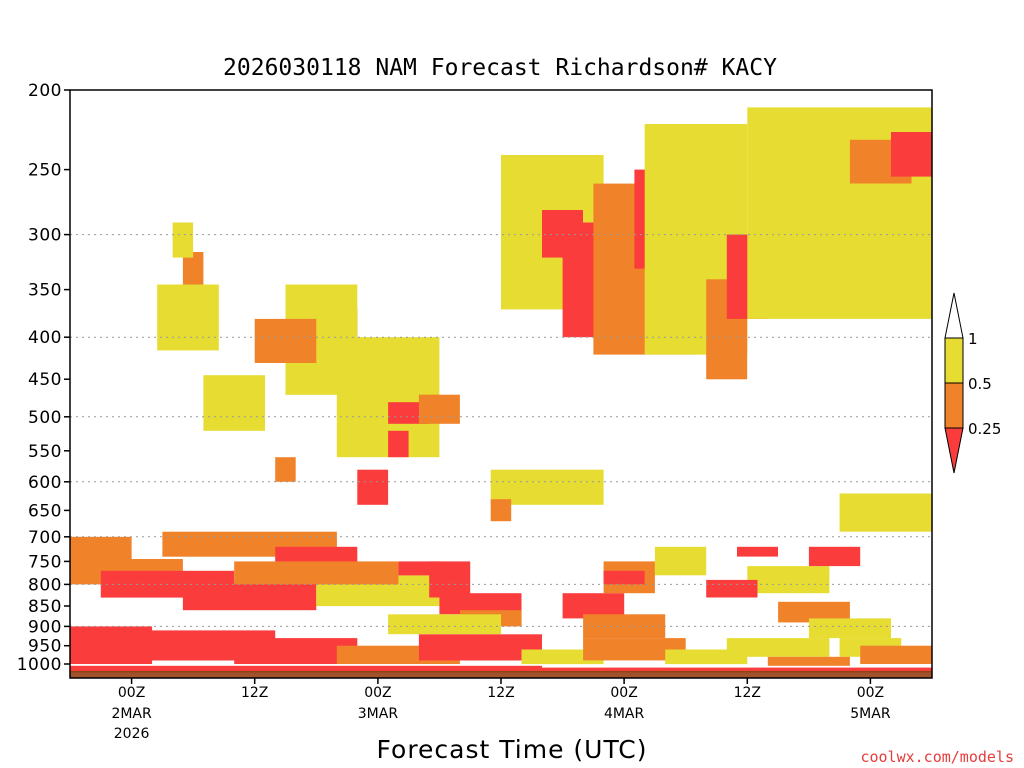 The height and width of the screenshot is (768, 1024). What do you see at coordinates (954, 315) in the screenshot?
I see `legend-bin-top` at bounding box center [954, 315].